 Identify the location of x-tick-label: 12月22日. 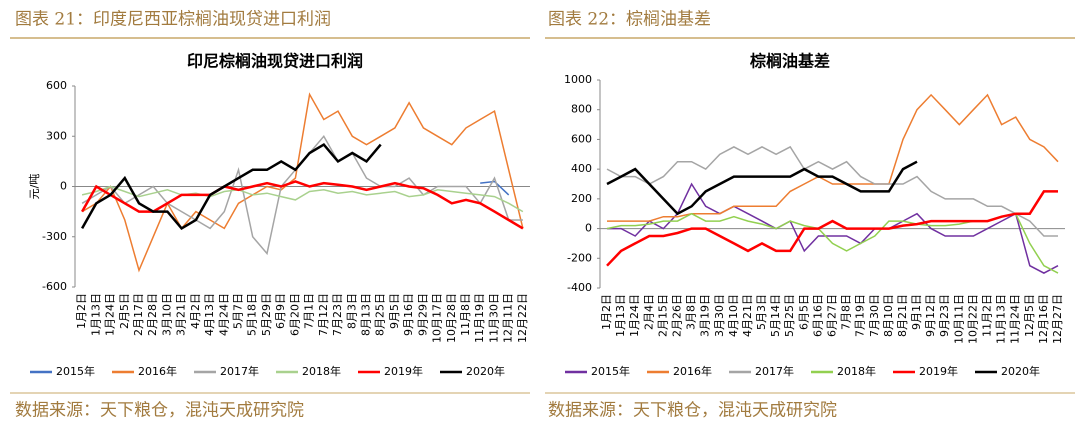
(522, 318).